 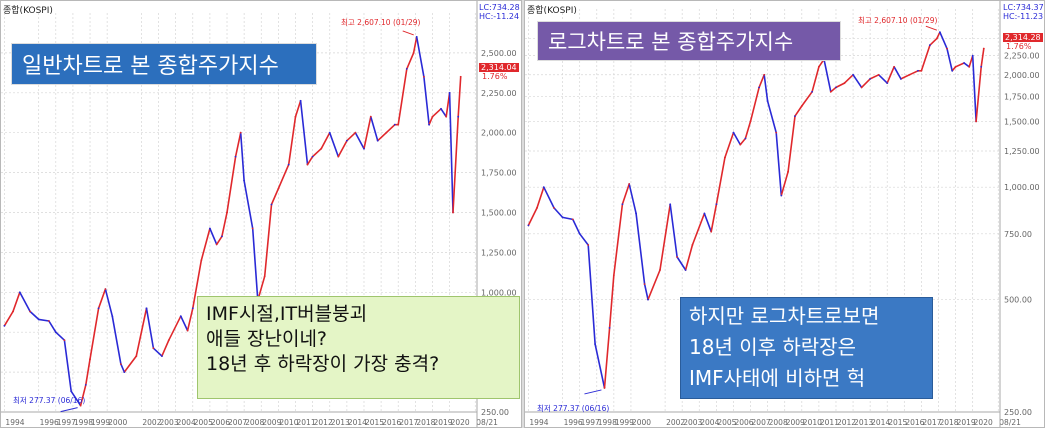 I want to click on y-tick-label: 1,500.00, so click(x=1022, y=121).